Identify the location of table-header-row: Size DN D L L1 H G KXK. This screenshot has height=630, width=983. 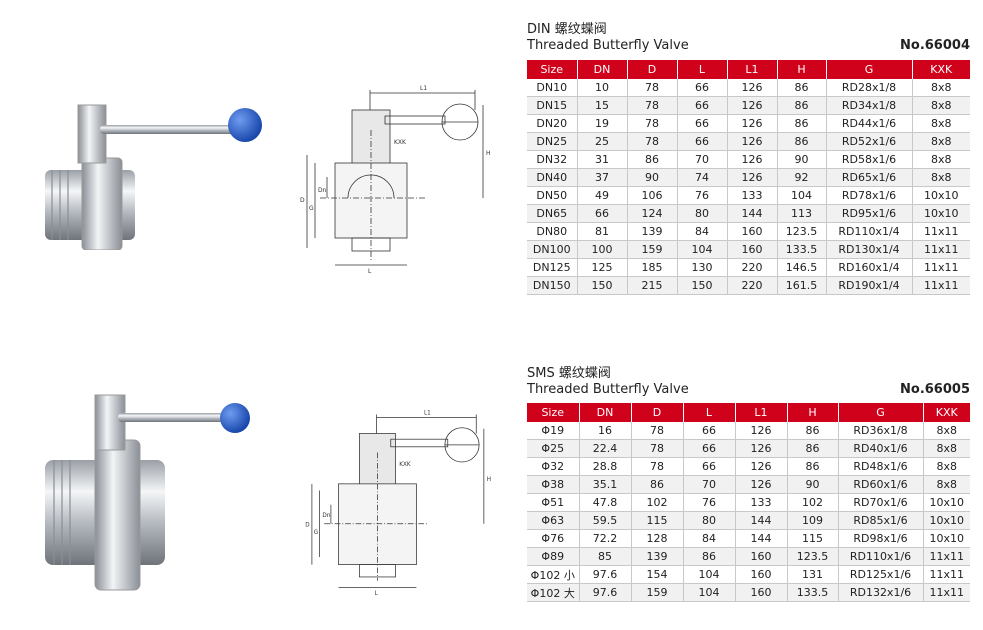
(748, 69).